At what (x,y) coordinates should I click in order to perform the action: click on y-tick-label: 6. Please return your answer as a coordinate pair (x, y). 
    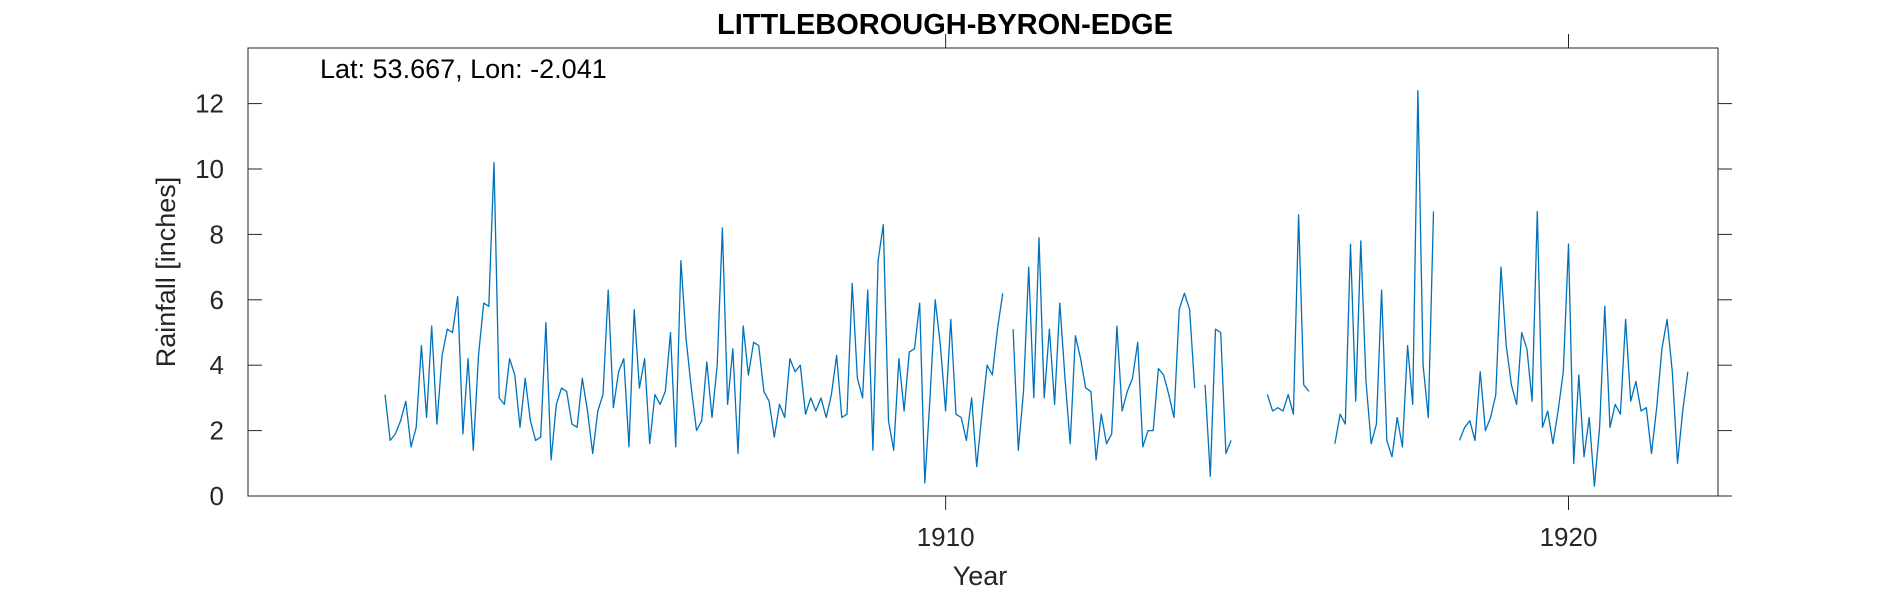
    Looking at the image, I should click on (217, 300).